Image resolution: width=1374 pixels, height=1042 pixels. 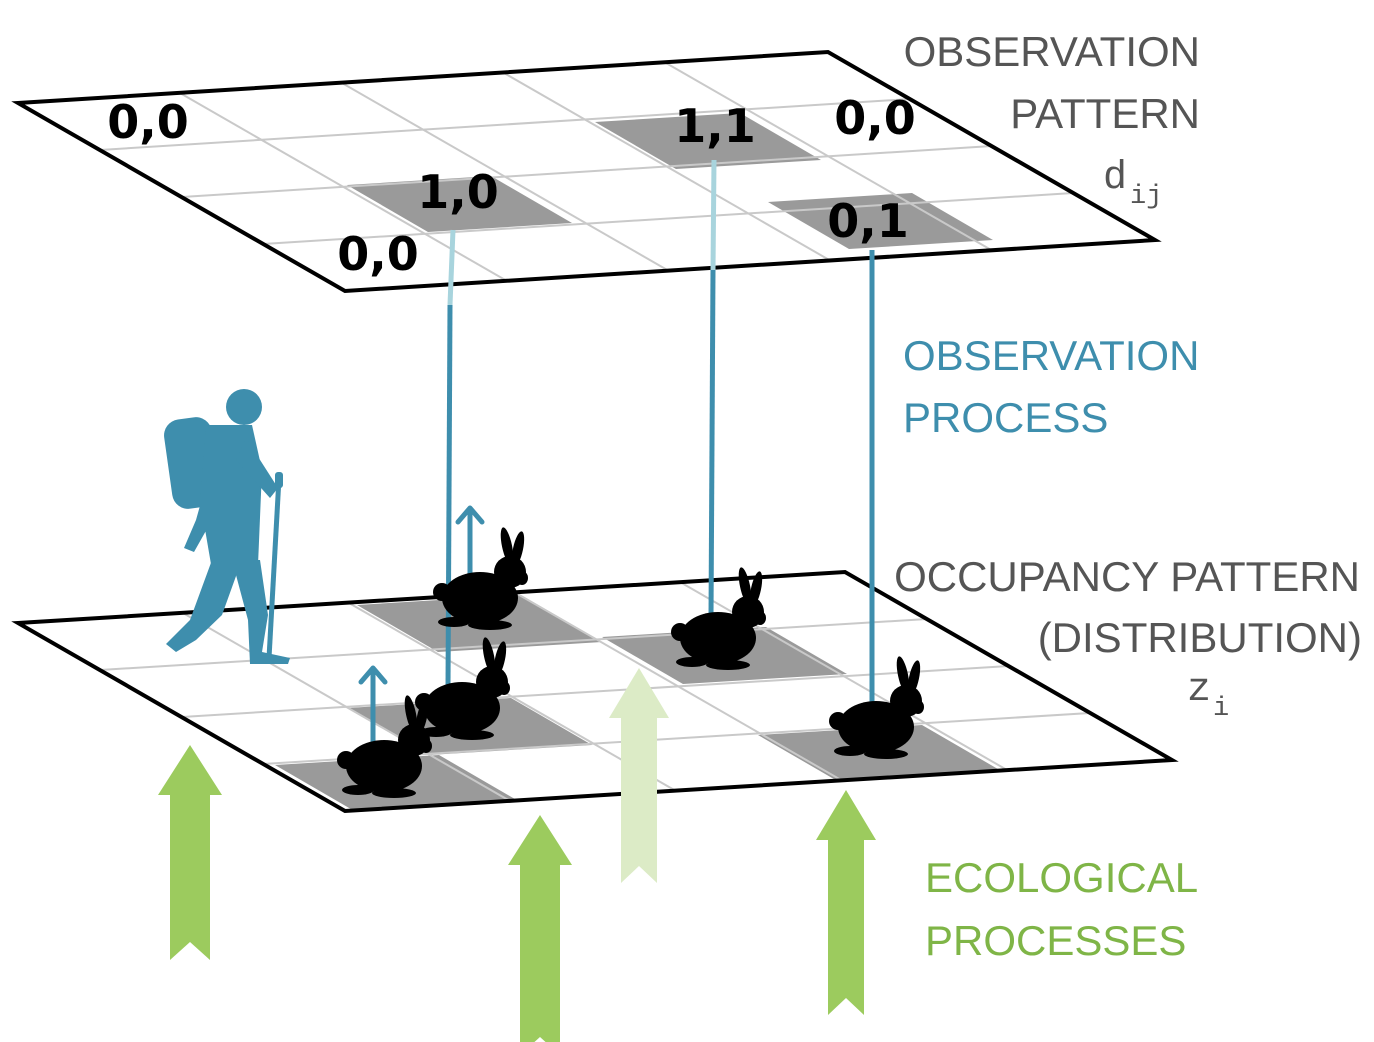 What do you see at coordinates (1200, 637) in the screenshot?
I see `occupancy-pattern-label: (DISTRIBUTION)` at bounding box center [1200, 637].